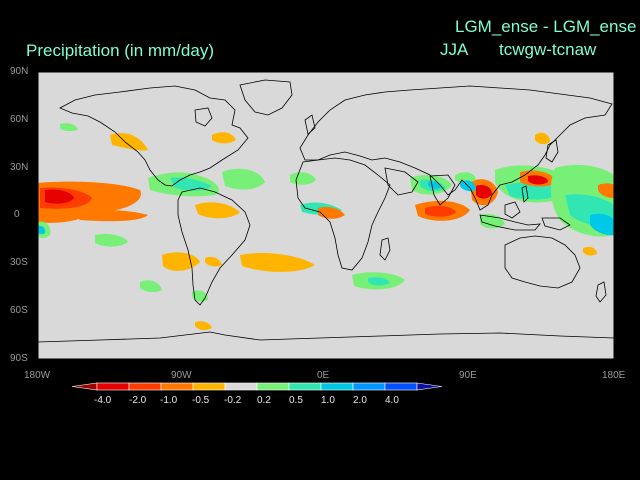  Describe the element at coordinates (323, 375) in the screenshot. I see `lon-label-0e: 0E` at that location.